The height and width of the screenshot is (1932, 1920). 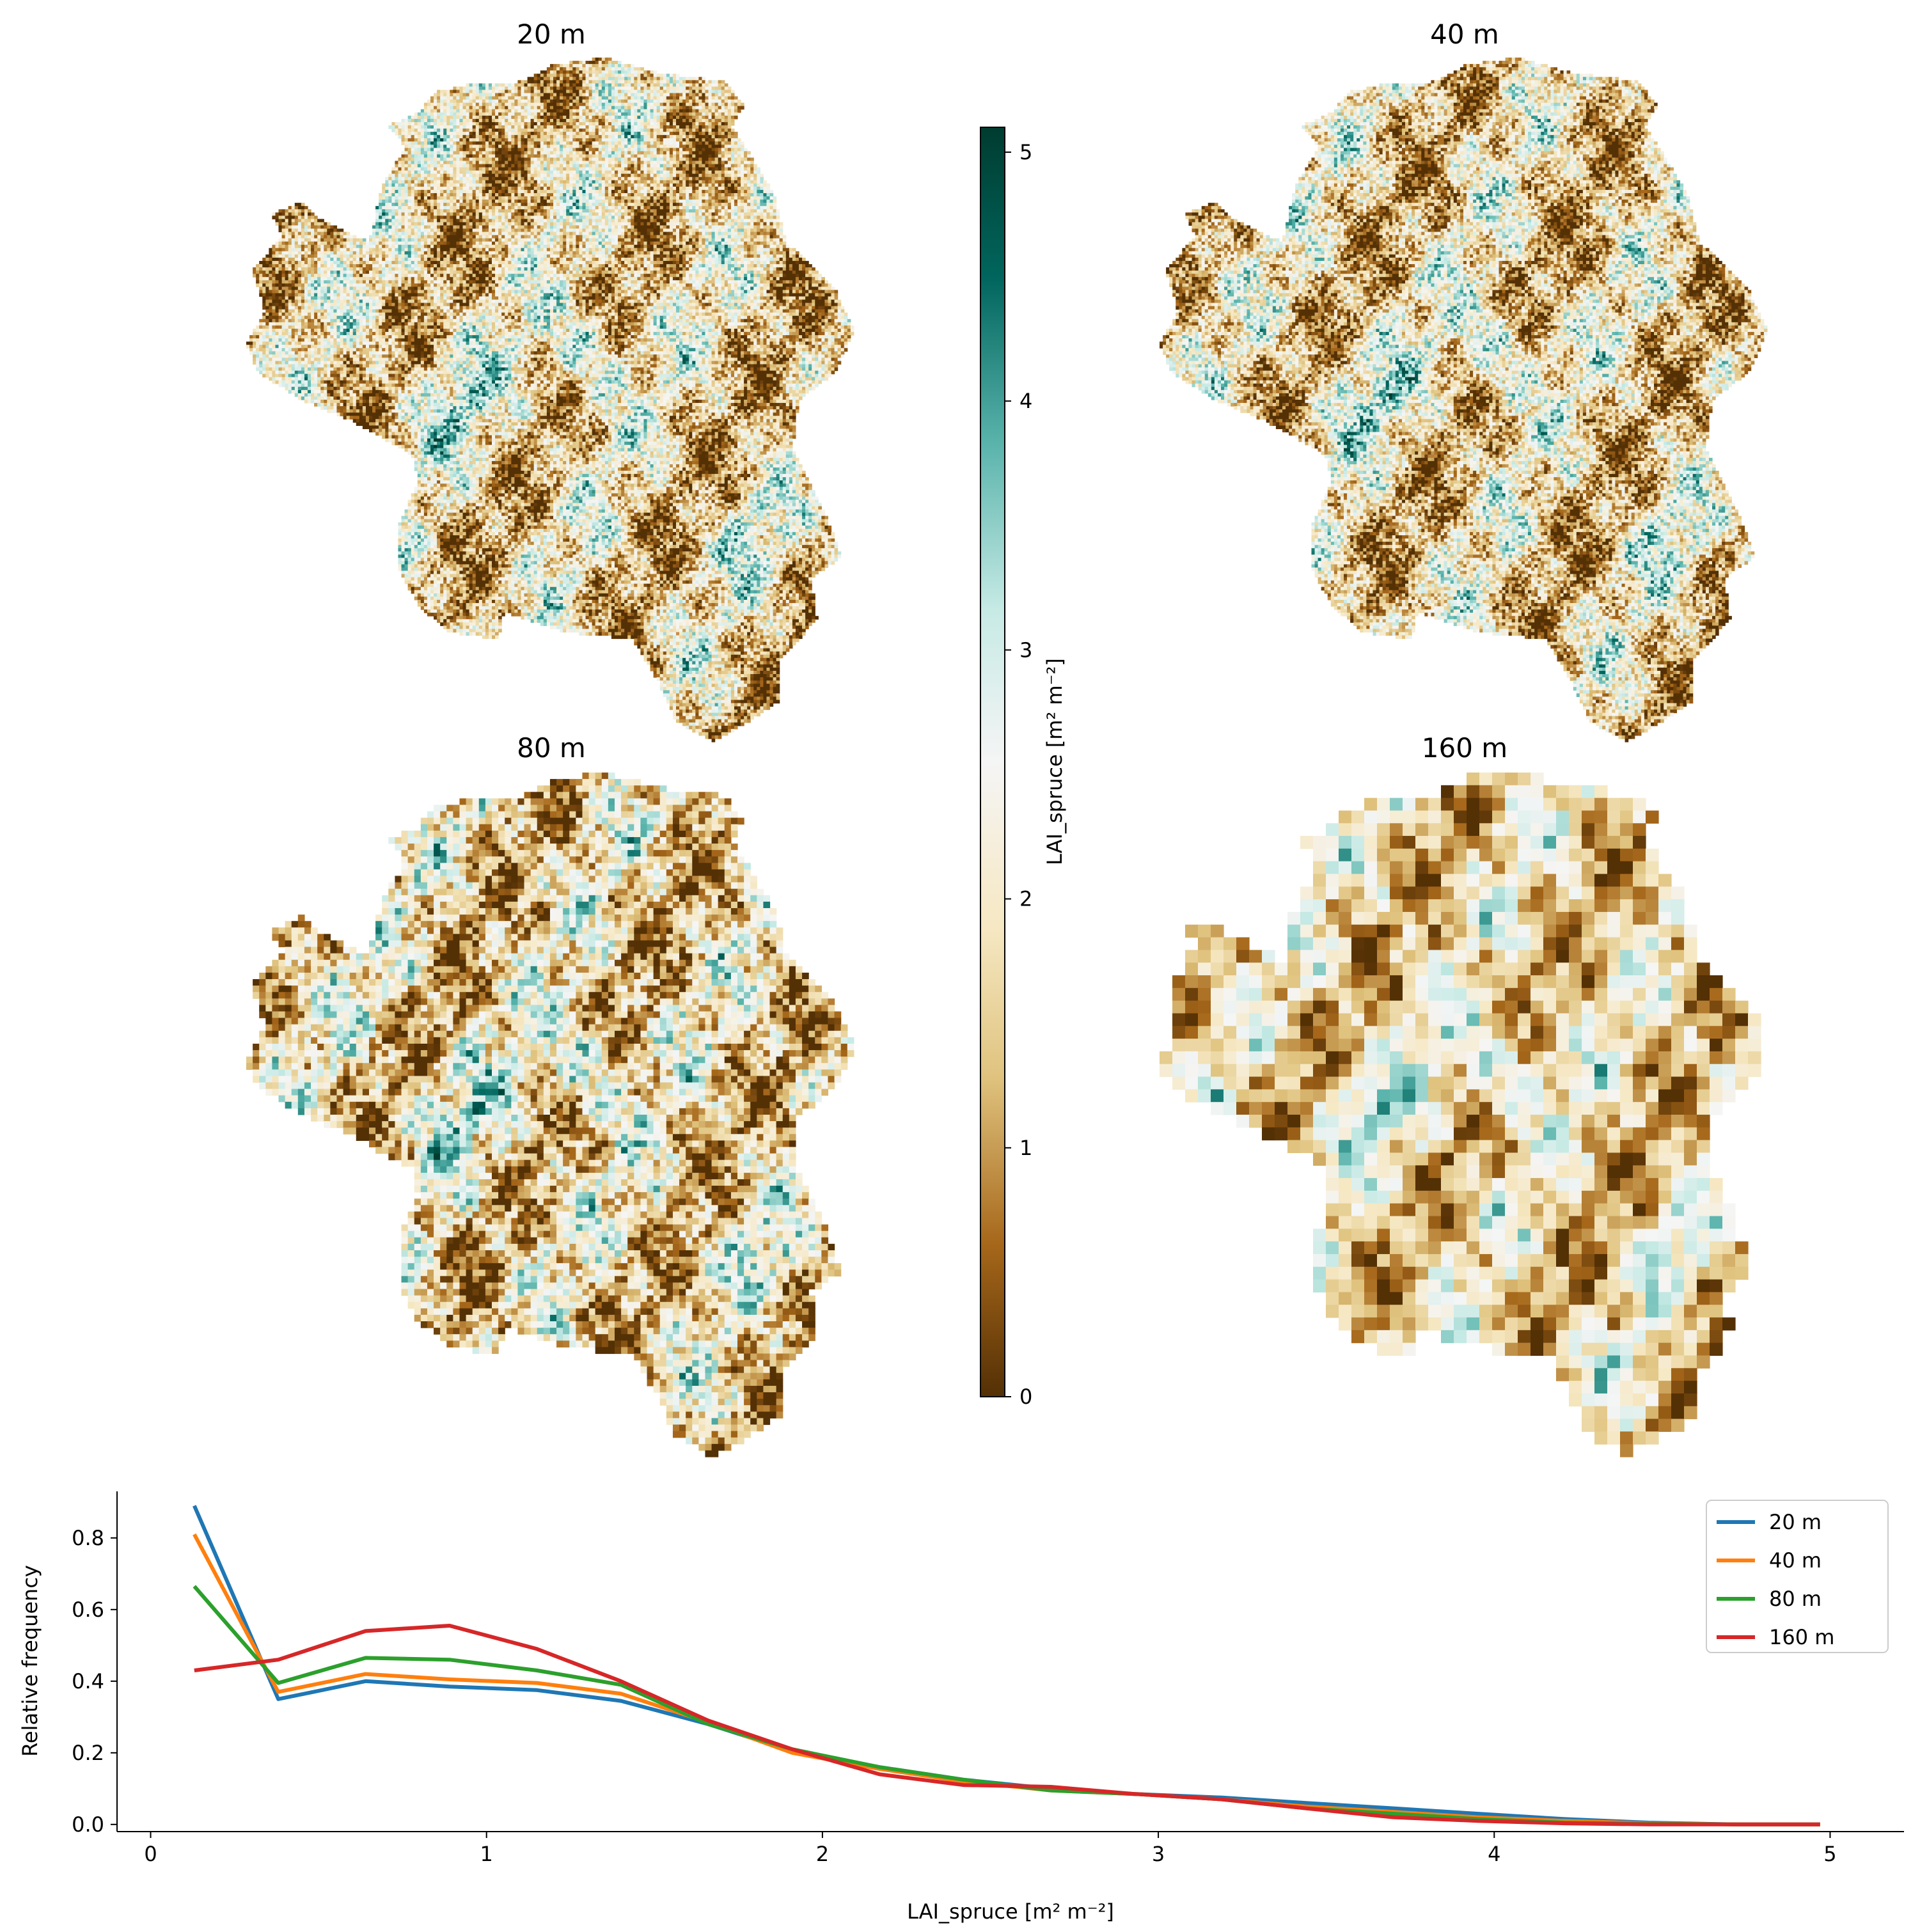 What do you see at coordinates (1795, 1599) in the screenshot?
I see `legend-label: 80 m` at bounding box center [1795, 1599].